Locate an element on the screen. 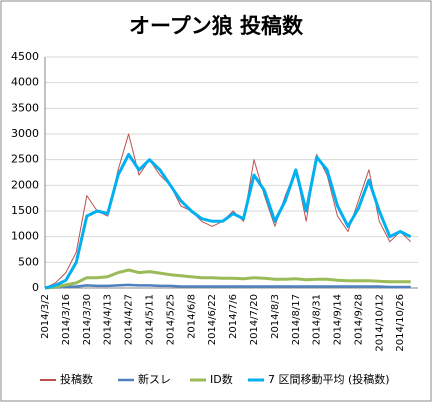  legend-label: 新スレ is located at coordinates (154, 379).